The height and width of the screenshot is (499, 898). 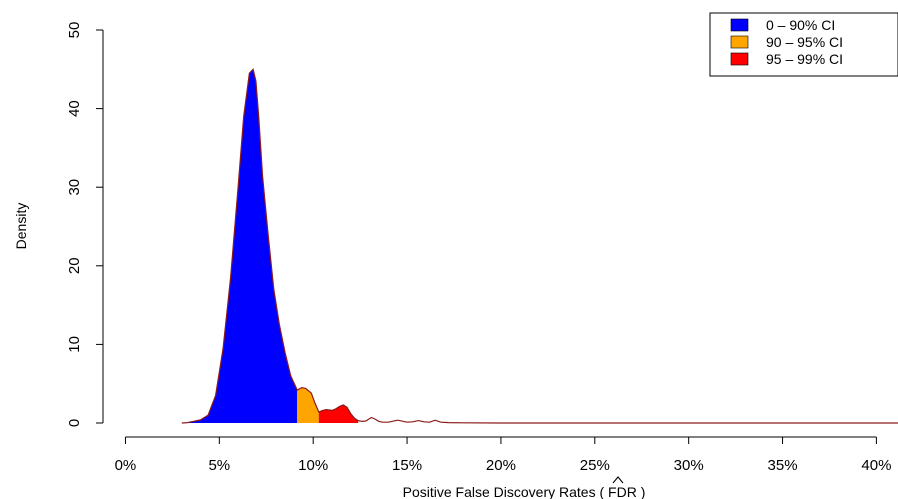 I want to click on x-tick-label: 35%, so click(x=783, y=465).